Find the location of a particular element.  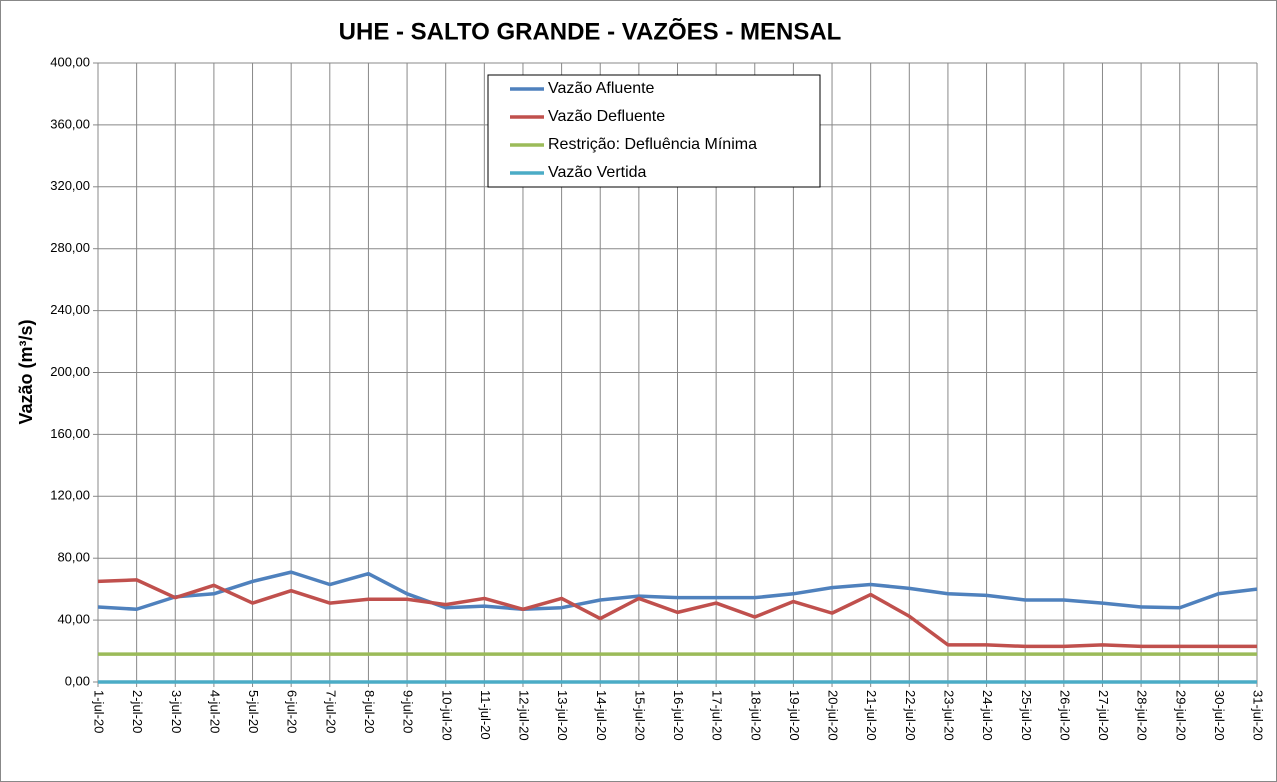

y-tick-label: 240,00 is located at coordinates (70, 309).